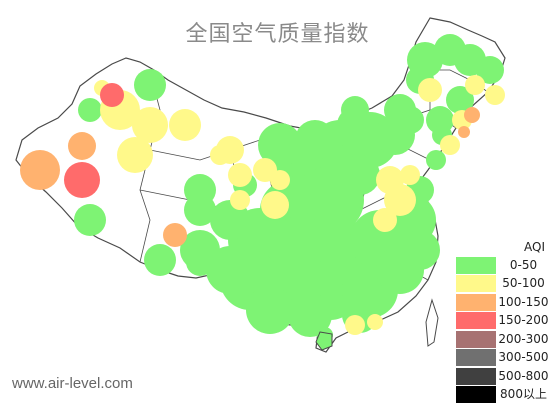 This screenshot has height=404, width=555. What do you see at coordinates (277, 32) in the screenshot?
I see `map-title: 全国空气质量指数` at bounding box center [277, 32].